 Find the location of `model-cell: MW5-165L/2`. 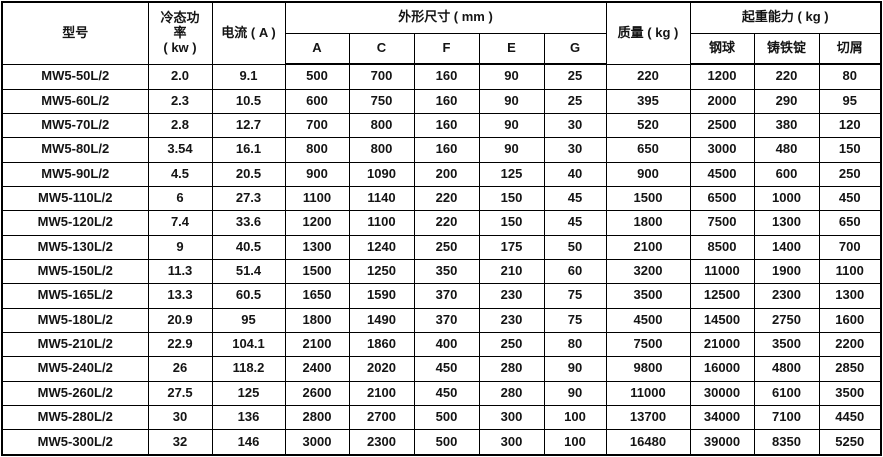

model-cell: MW5-165L/2 is located at coordinates (75, 296).